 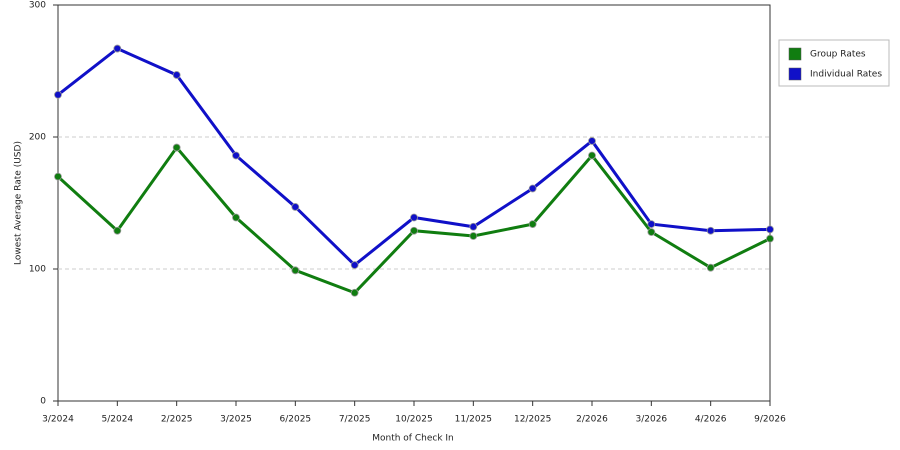 I want to click on x-tick-label: 5/2024, so click(x=117, y=420).